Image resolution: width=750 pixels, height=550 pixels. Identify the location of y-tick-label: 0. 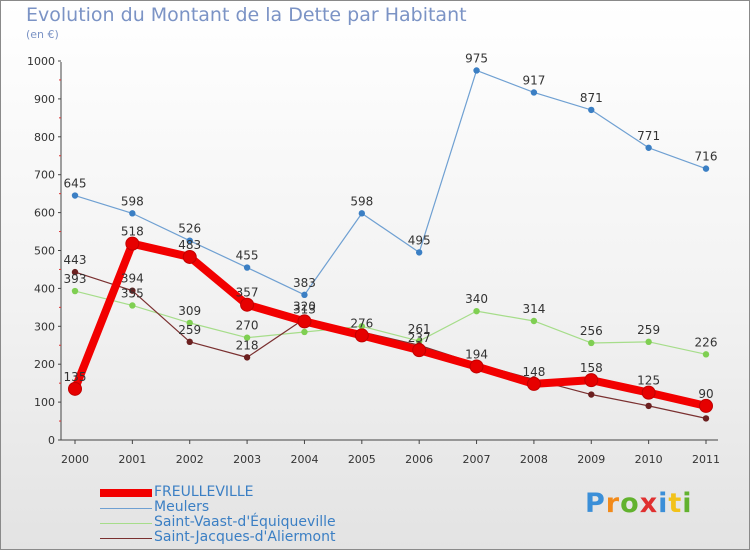
(51, 440).